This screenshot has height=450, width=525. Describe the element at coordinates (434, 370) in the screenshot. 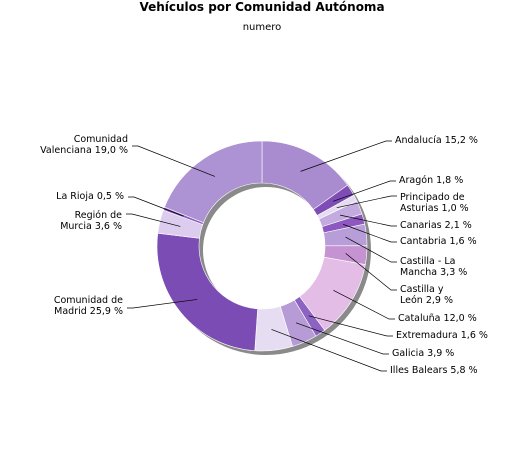

I see `slice-label-illes-balears: Illes Balears 5,8 %` at that location.